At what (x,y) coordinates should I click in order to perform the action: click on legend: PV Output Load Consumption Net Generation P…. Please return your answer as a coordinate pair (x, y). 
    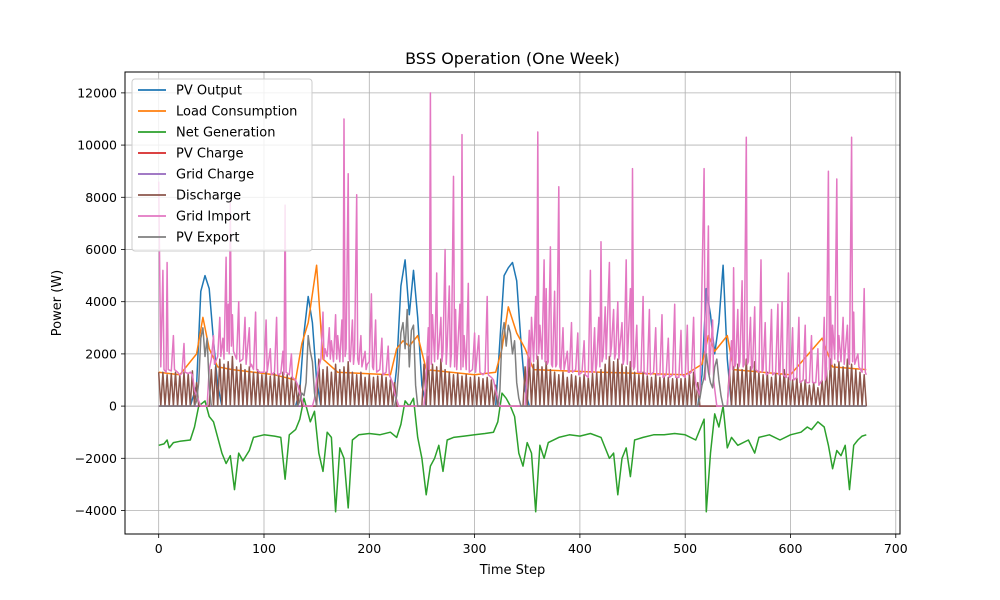
    Looking at the image, I should click on (222, 165).